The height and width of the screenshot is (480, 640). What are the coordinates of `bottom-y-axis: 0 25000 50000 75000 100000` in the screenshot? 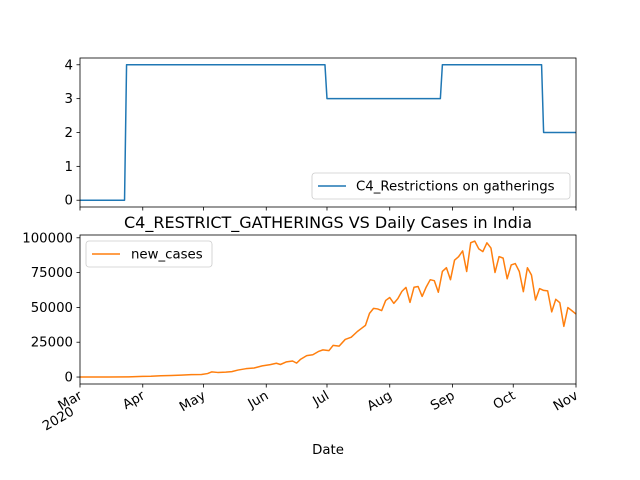 It's located at (51, 308).